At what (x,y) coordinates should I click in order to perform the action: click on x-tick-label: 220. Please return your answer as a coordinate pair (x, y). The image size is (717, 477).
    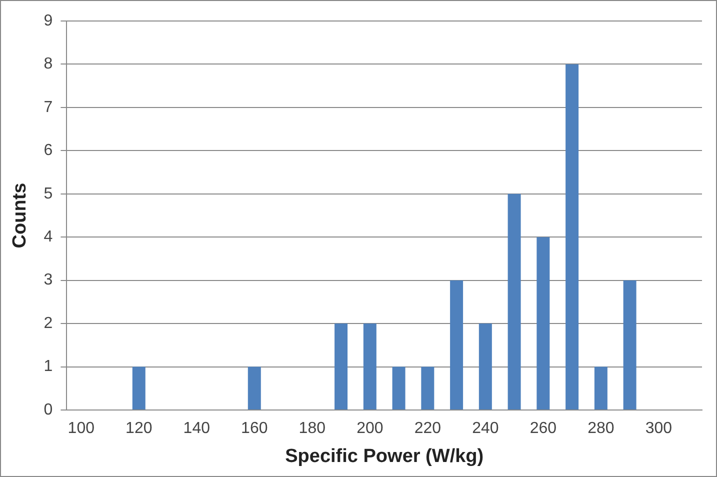
    Looking at the image, I should click on (428, 429).